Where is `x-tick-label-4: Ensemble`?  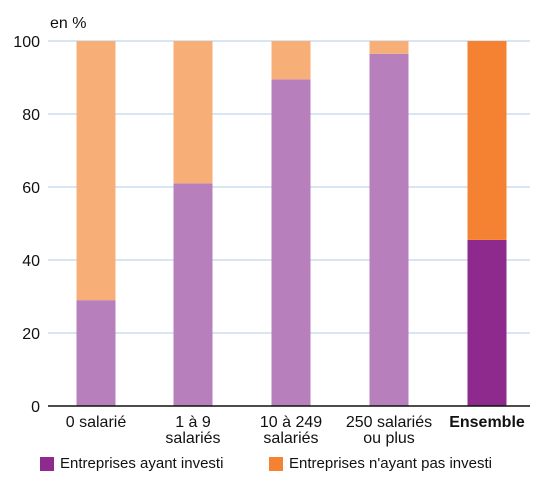
x-tick-label-4: Ensemble is located at coordinates (487, 422).